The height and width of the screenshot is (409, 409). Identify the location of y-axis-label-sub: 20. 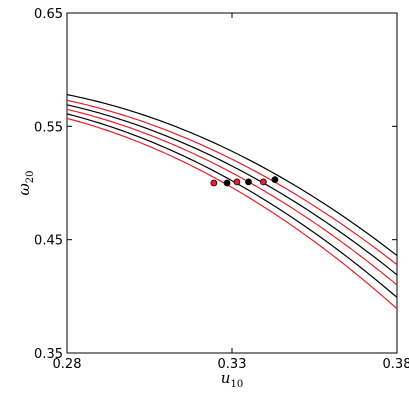
(30, 177).